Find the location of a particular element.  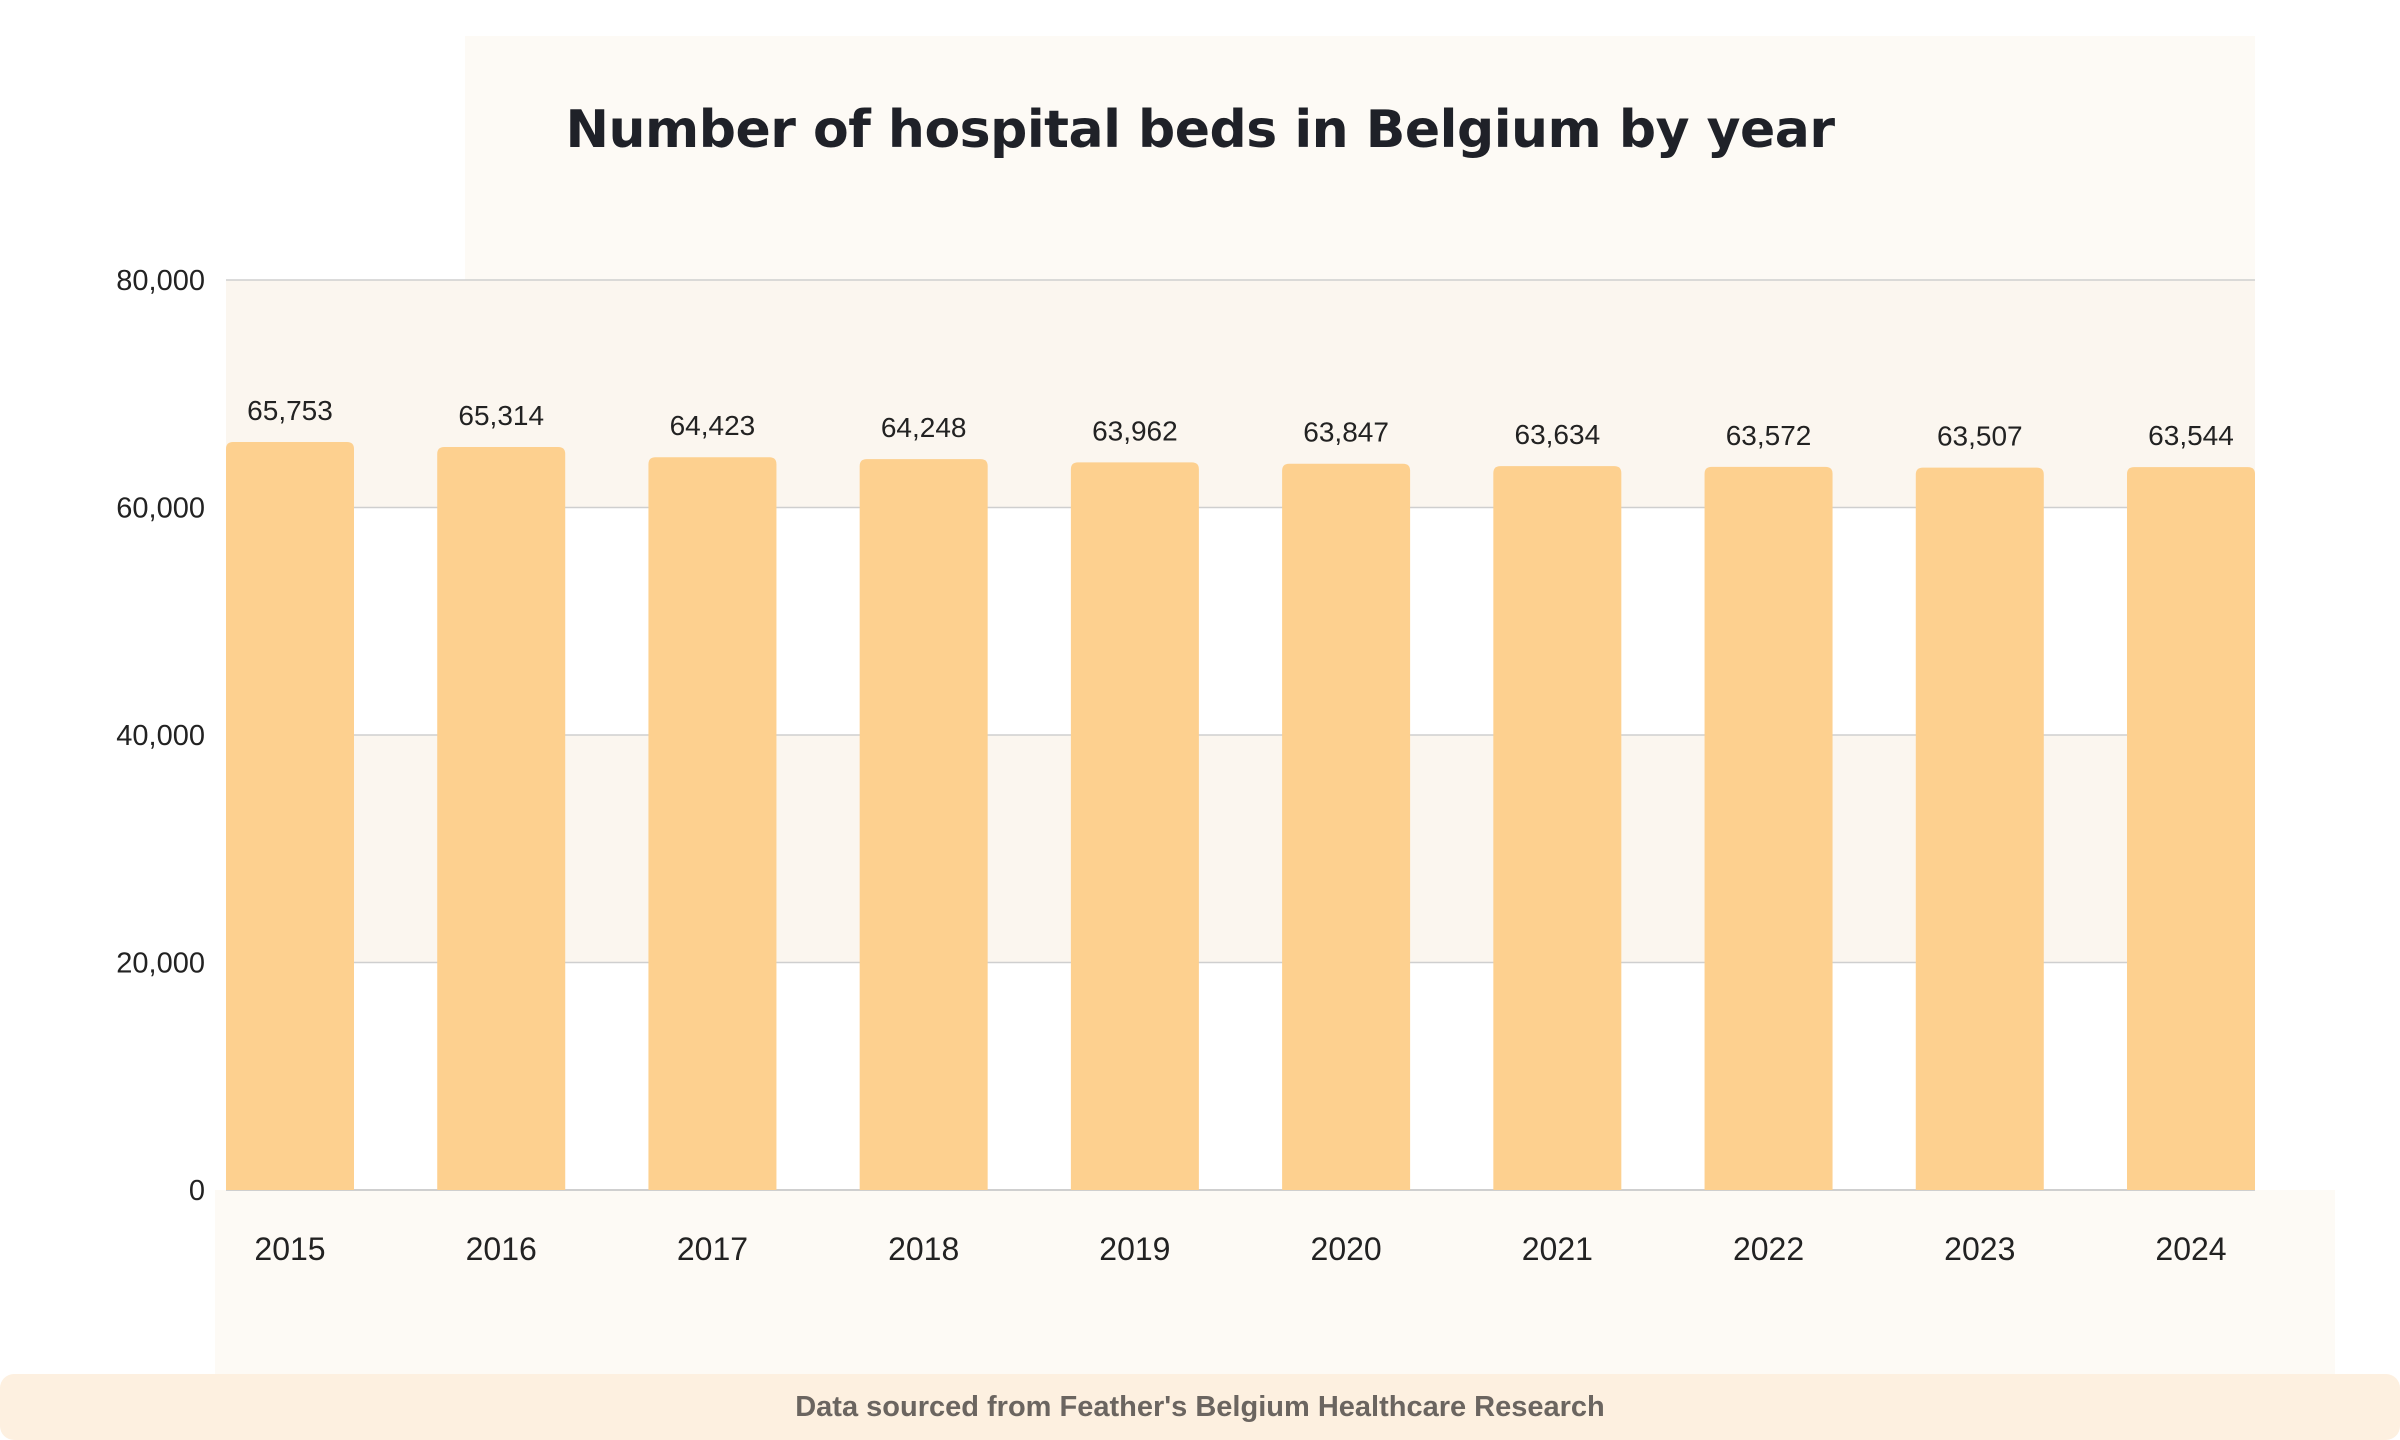

value-label: 65,314 is located at coordinates (501, 415).